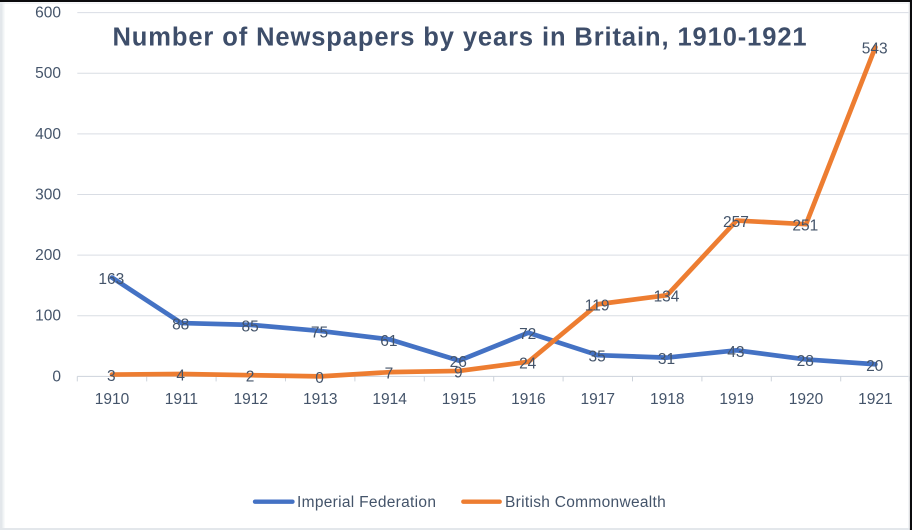 The height and width of the screenshot is (530, 912). Describe the element at coordinates (597, 306) in the screenshot. I see `svg-text: 119` at that location.